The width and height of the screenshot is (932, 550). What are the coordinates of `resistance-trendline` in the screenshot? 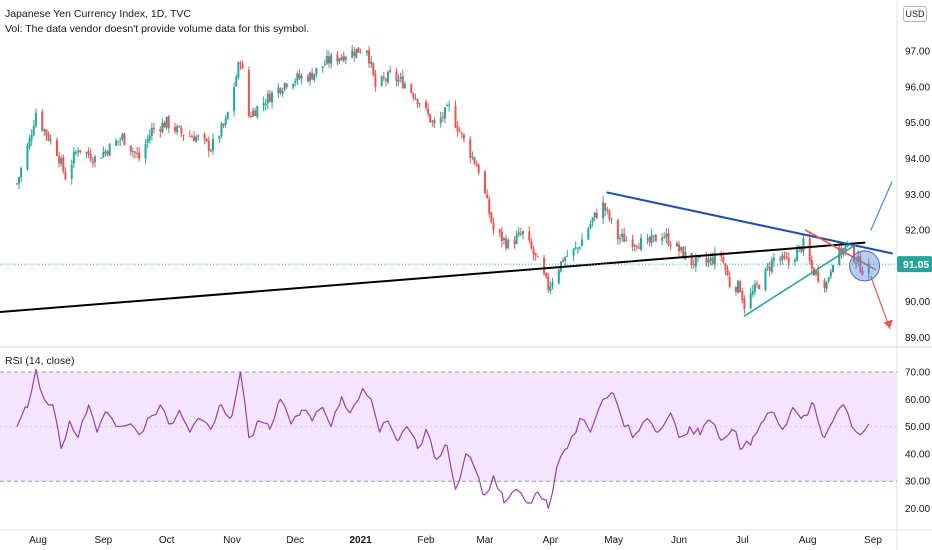 It's located at (749, 223).